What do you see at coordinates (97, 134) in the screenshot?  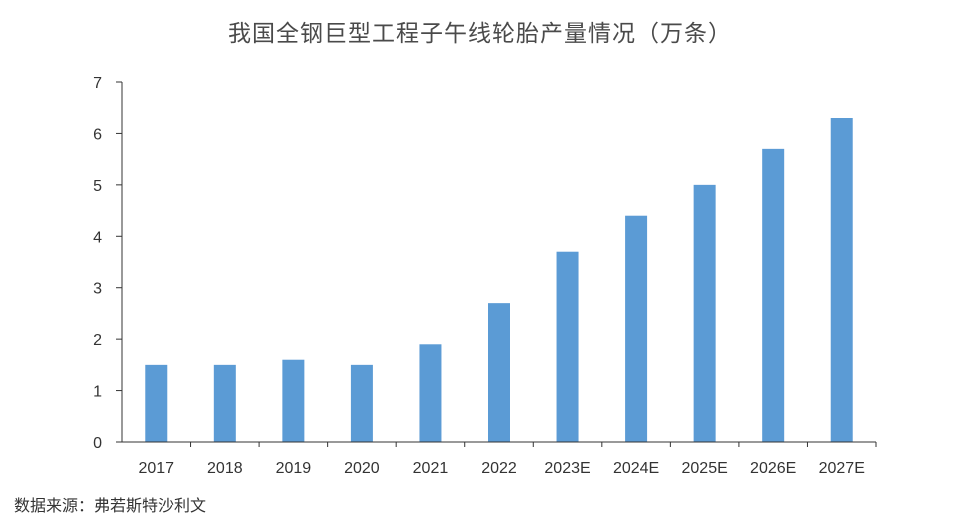 I see `y-tick-label: 6` at bounding box center [97, 134].